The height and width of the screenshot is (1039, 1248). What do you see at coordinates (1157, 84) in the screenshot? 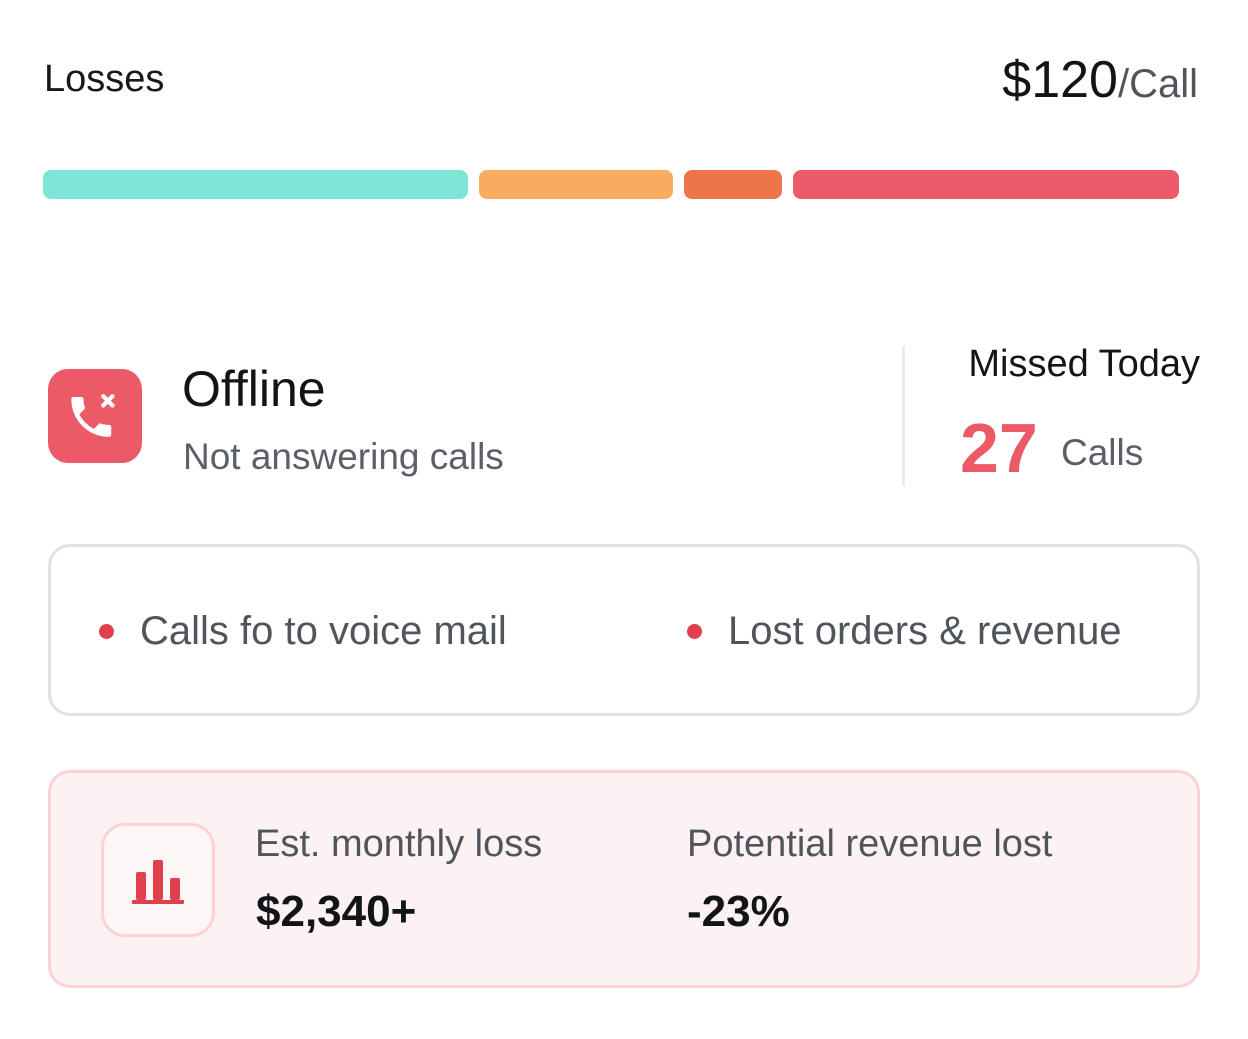
I see `price-unit: /Call` at bounding box center [1157, 84].